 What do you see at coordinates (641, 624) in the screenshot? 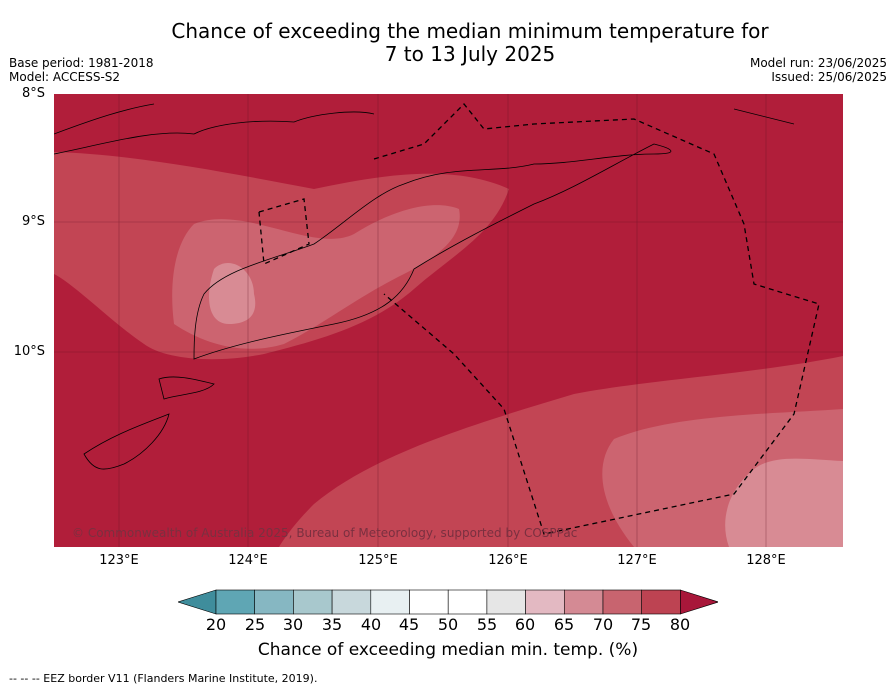
I see `colorbar-tick: 75` at bounding box center [641, 624].